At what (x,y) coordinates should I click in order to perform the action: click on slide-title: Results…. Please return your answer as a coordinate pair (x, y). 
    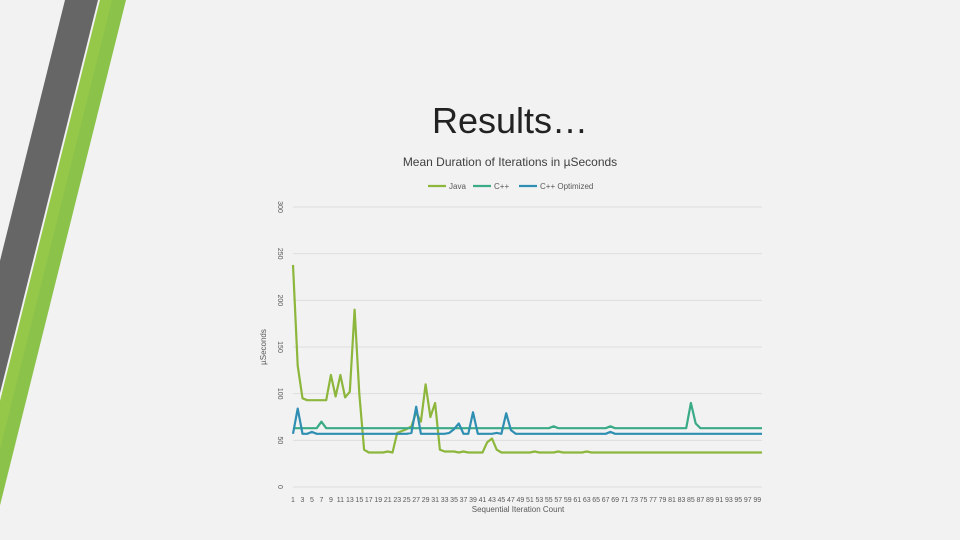
    Looking at the image, I should click on (510, 120).